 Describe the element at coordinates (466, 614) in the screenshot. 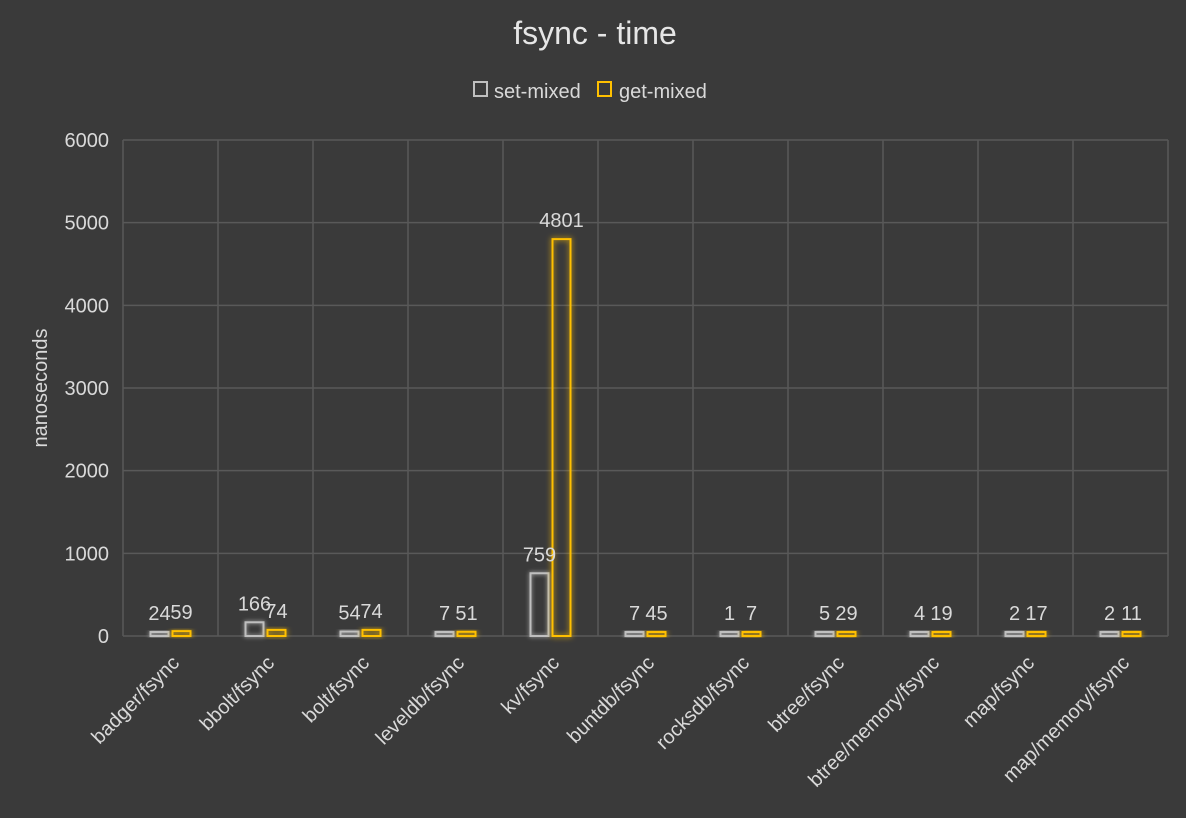

I see `data-label-get-mixed: 51` at that location.